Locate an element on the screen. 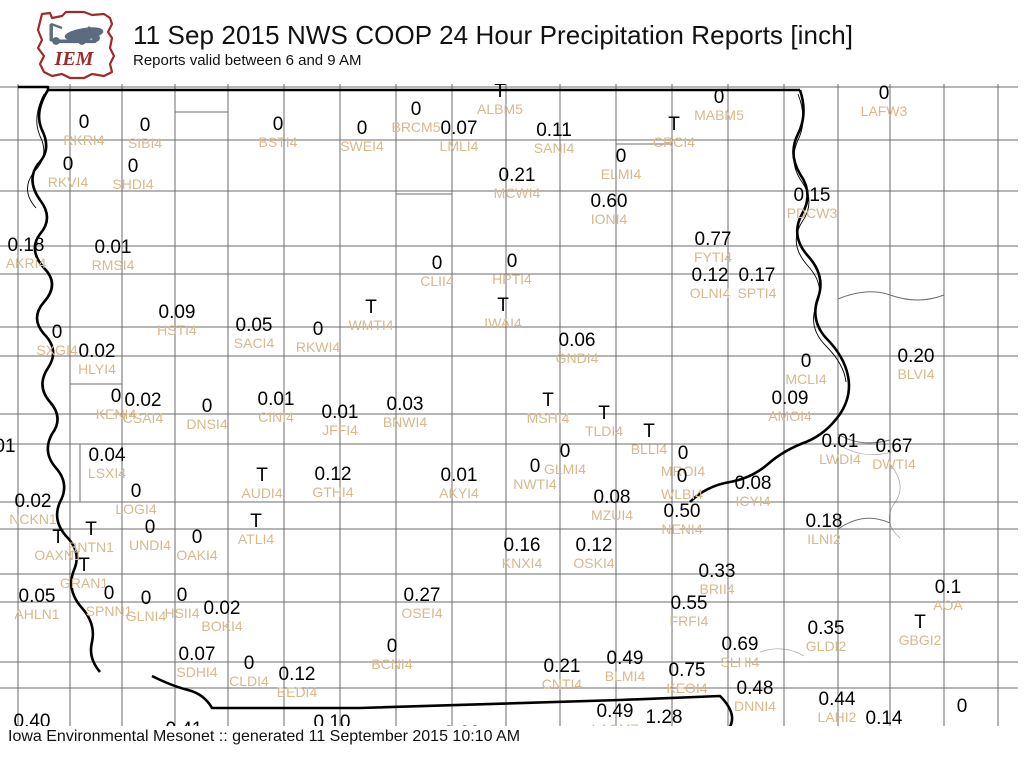  station-id: ALBM5 is located at coordinates (500, 109).